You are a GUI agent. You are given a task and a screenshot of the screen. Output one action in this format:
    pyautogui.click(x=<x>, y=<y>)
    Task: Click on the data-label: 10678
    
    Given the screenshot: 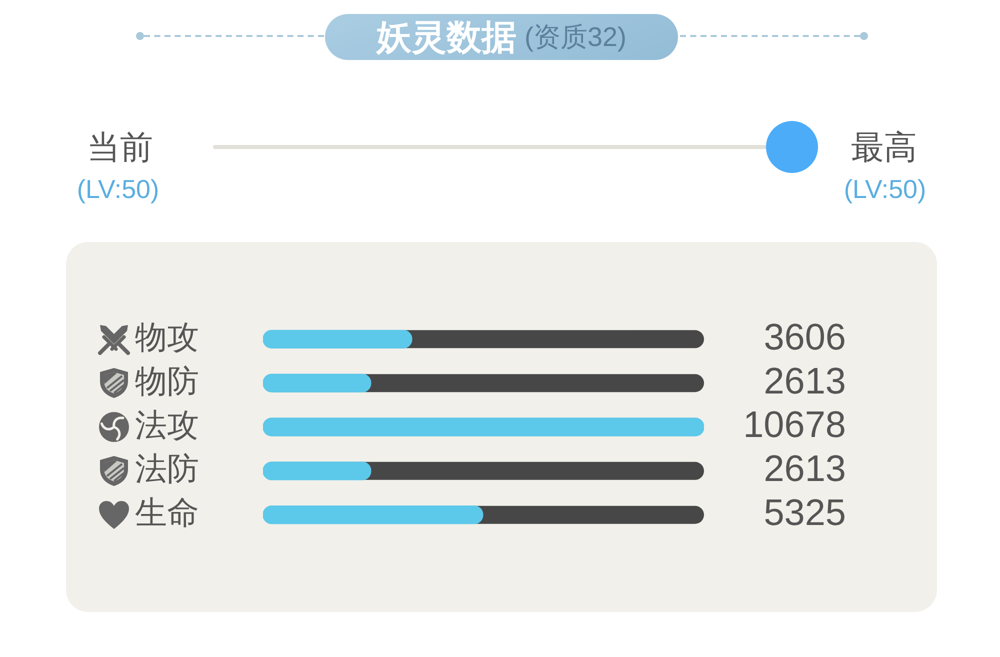 What is the action you would take?
    pyautogui.click(x=794, y=425)
    